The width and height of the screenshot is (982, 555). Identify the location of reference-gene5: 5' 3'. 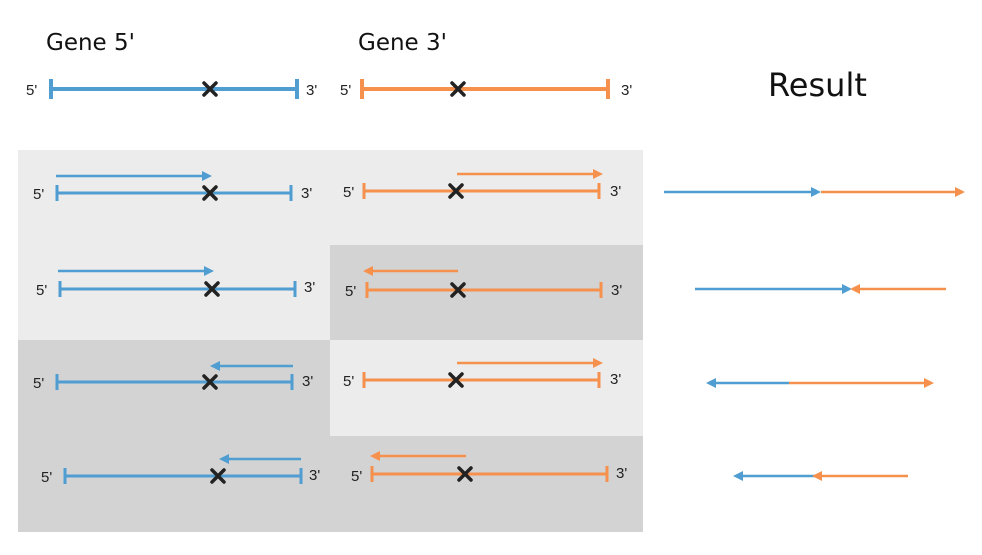
(171, 89).